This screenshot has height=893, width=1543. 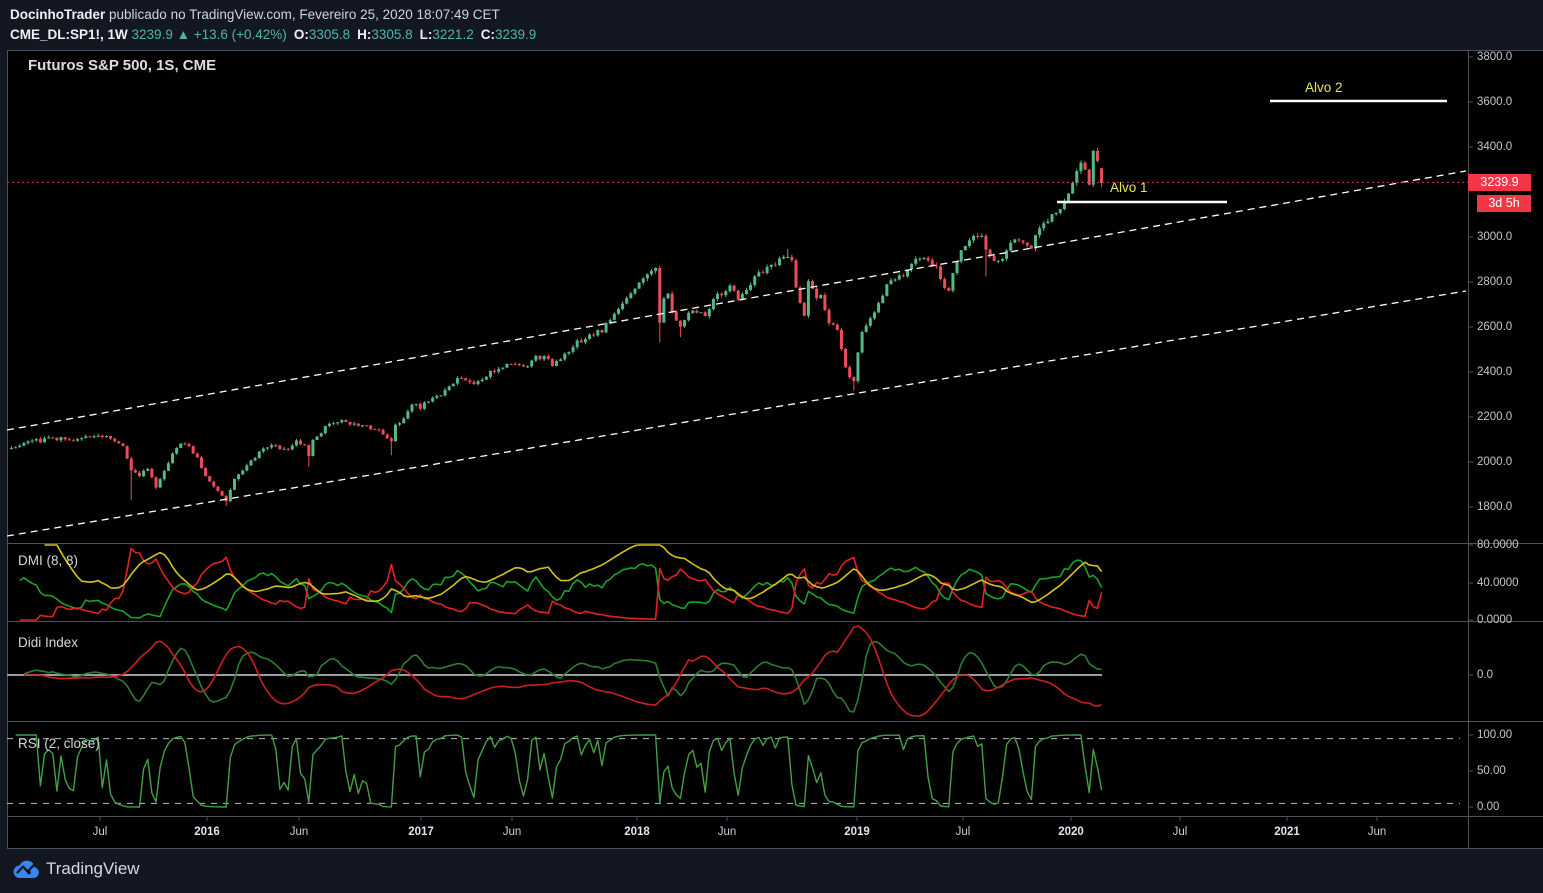 I want to click on rsi-pane-label: RSI (2, close), so click(x=59, y=743).